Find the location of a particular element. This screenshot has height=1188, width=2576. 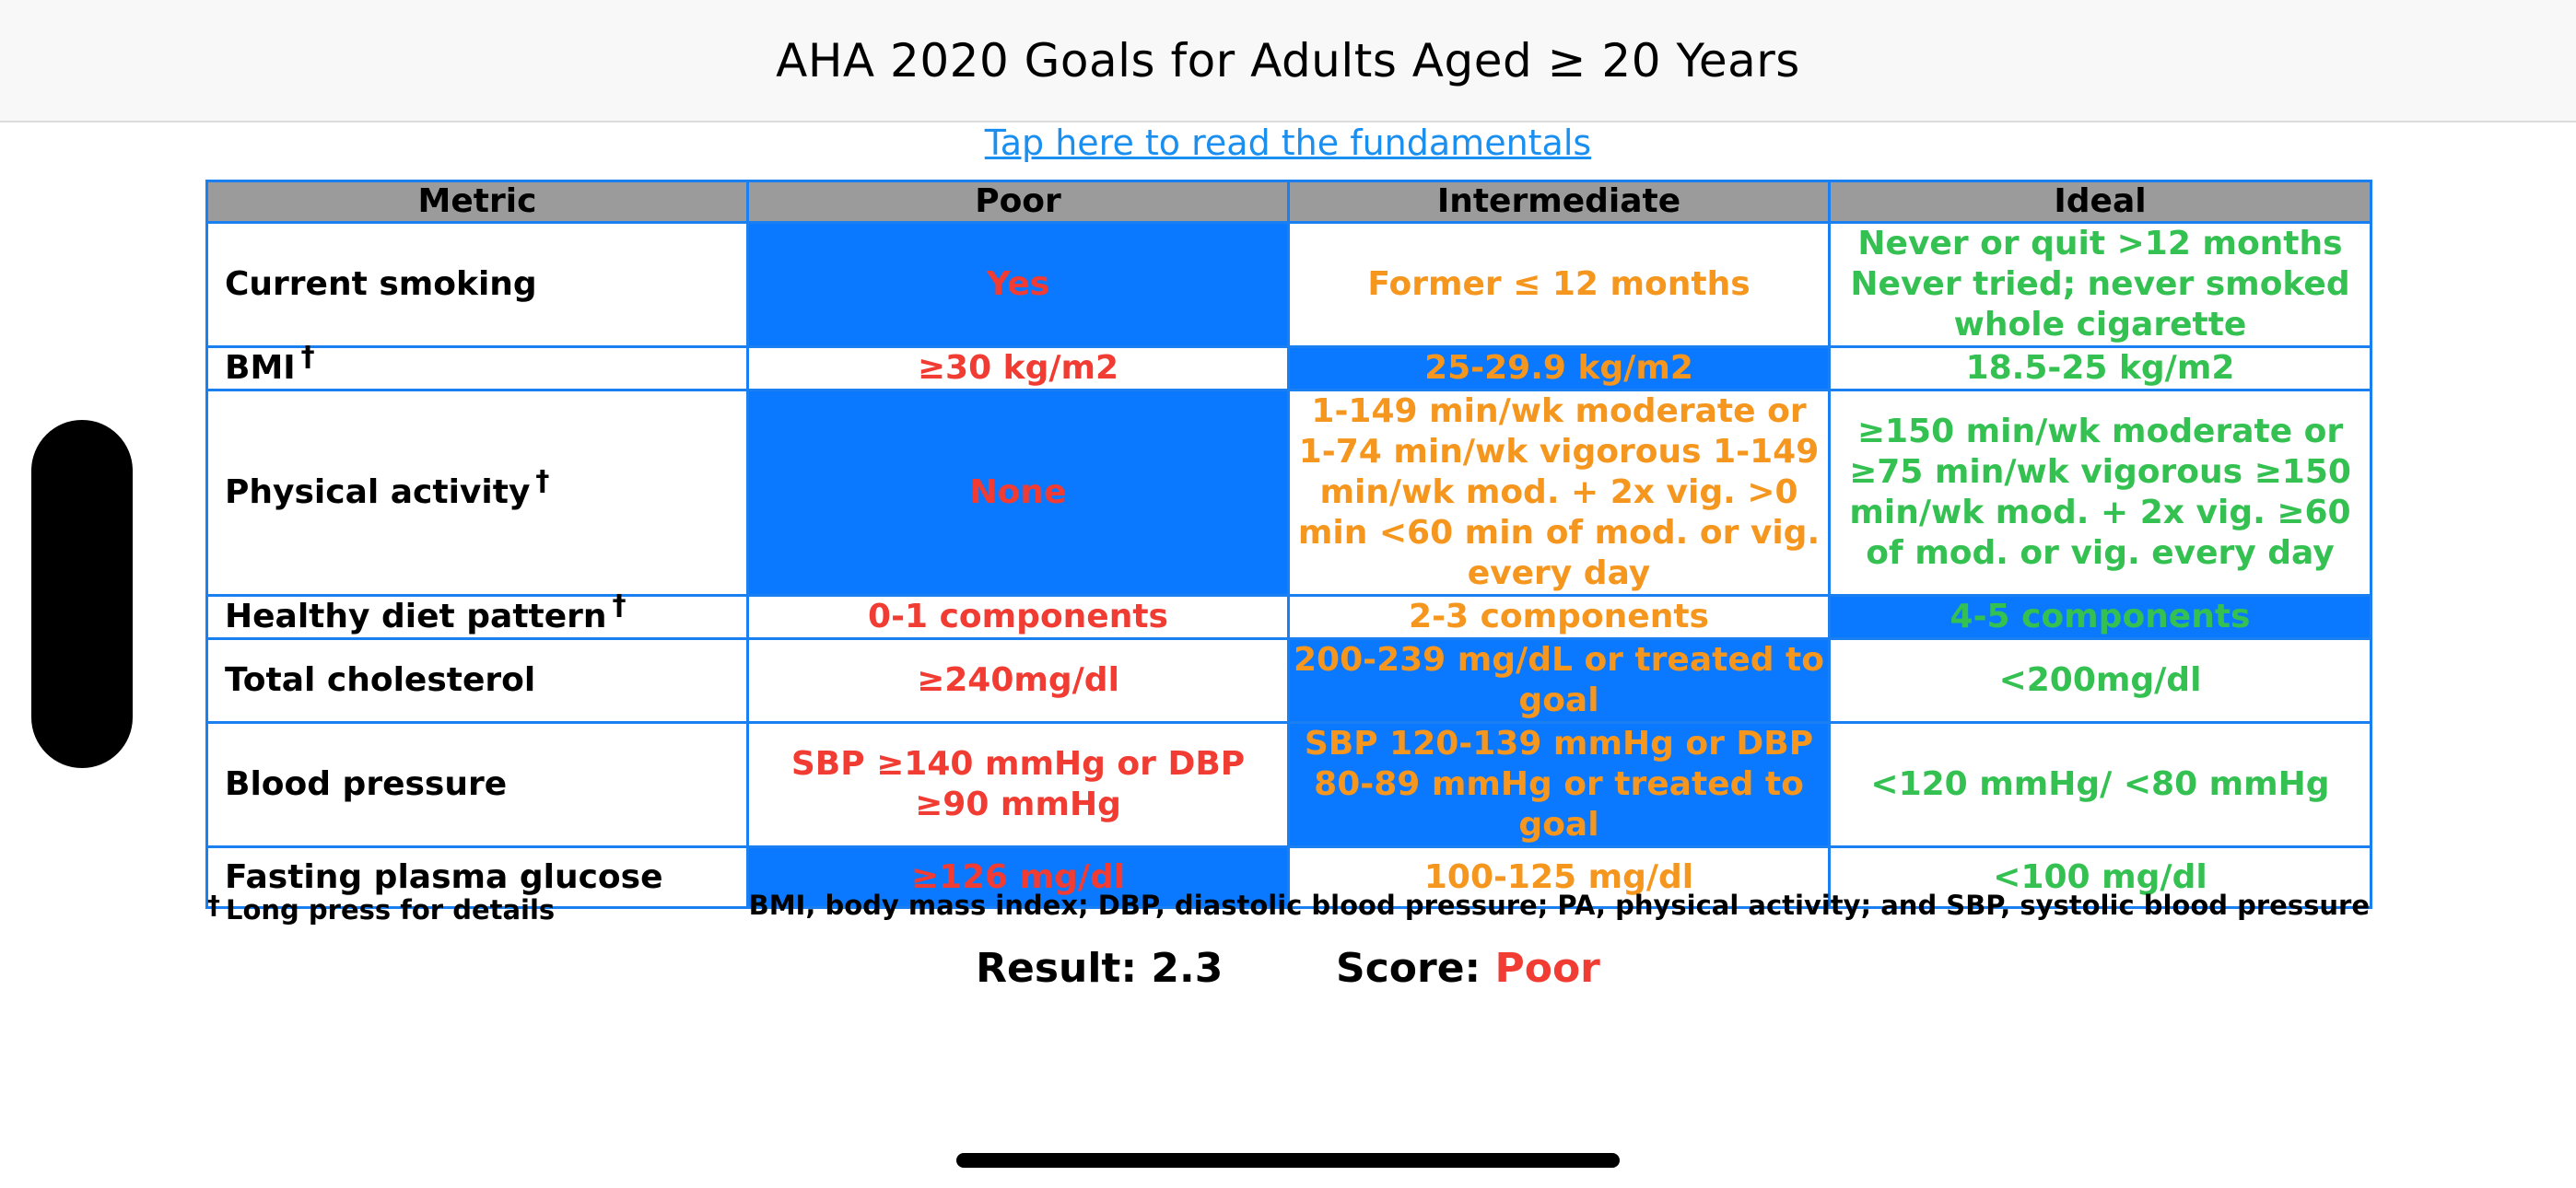

home-indicator is located at coordinates (1288, 1160).